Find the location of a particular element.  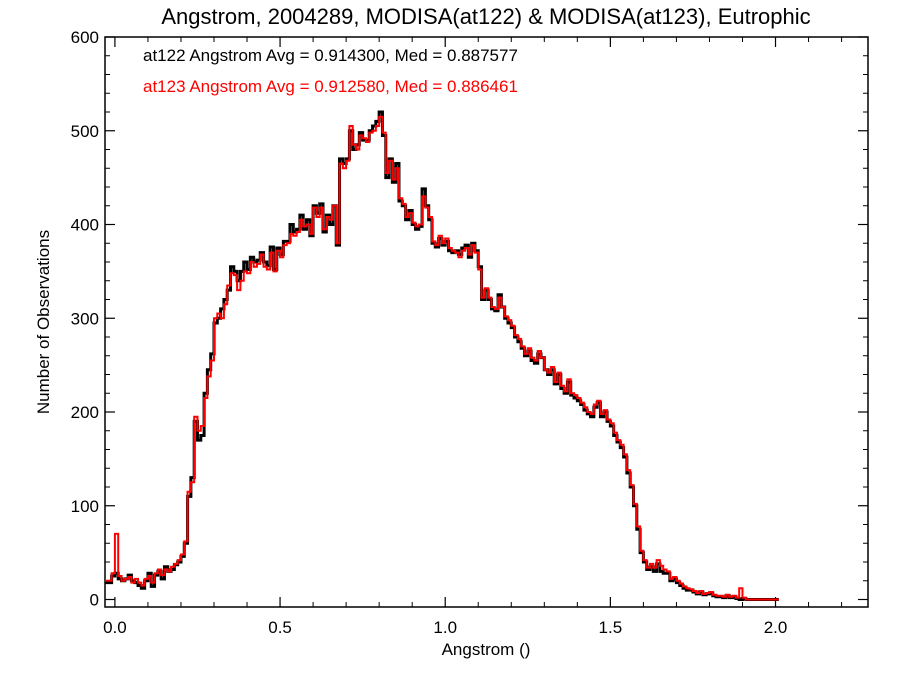

y-tick-label: 500 is located at coordinates (85, 131).